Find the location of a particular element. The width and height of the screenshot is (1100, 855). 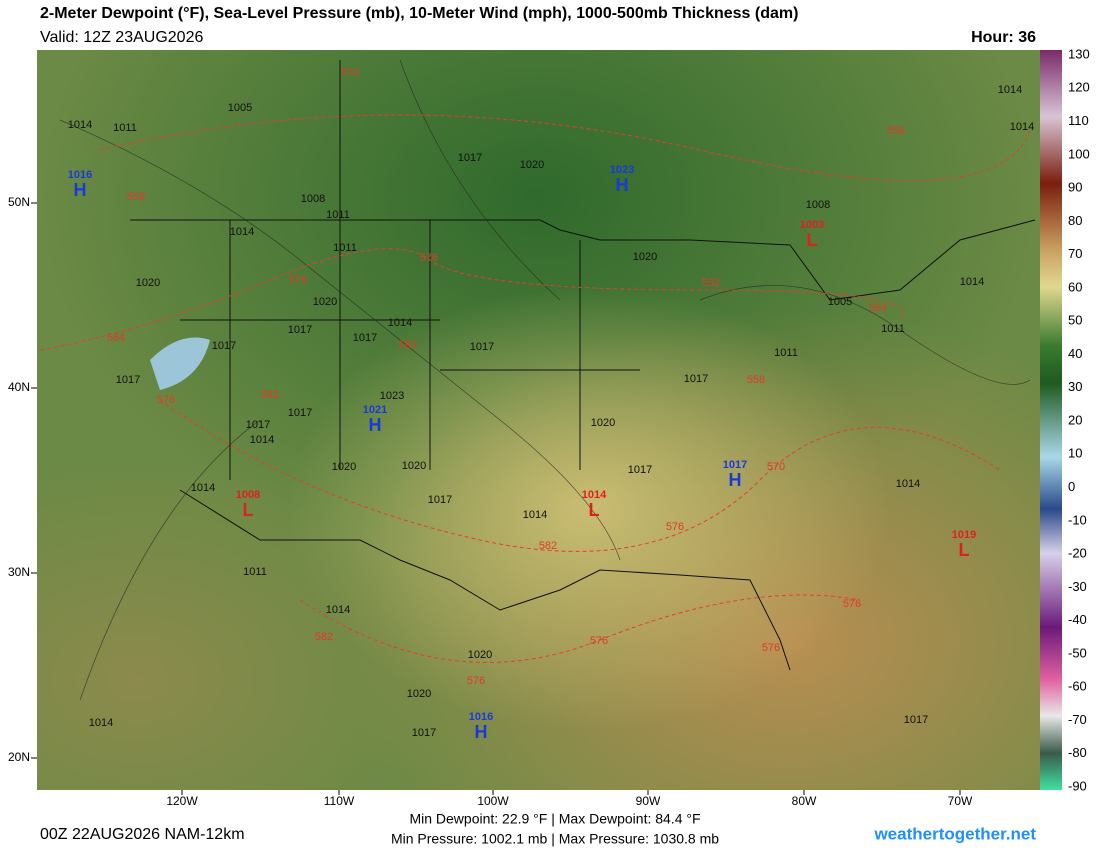

pressure-center-value: 1019 is located at coordinates (964, 535).